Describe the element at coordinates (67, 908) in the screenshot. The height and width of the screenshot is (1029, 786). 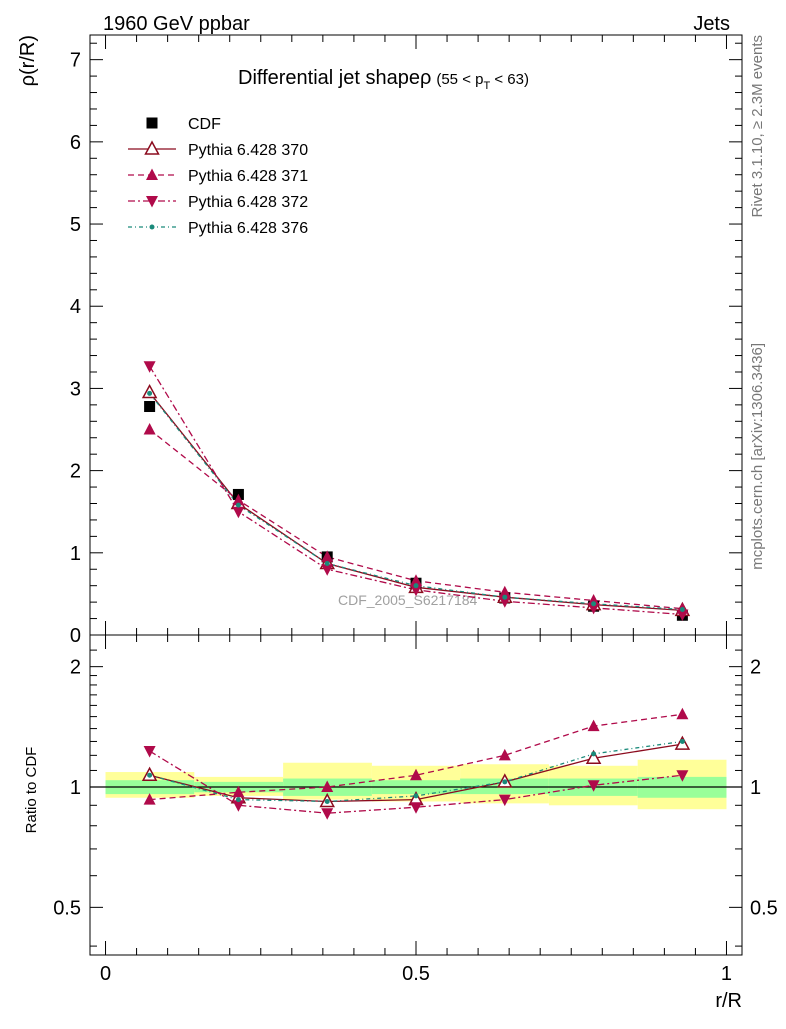
I see `ratio-y-tick-label: 0.5` at that location.